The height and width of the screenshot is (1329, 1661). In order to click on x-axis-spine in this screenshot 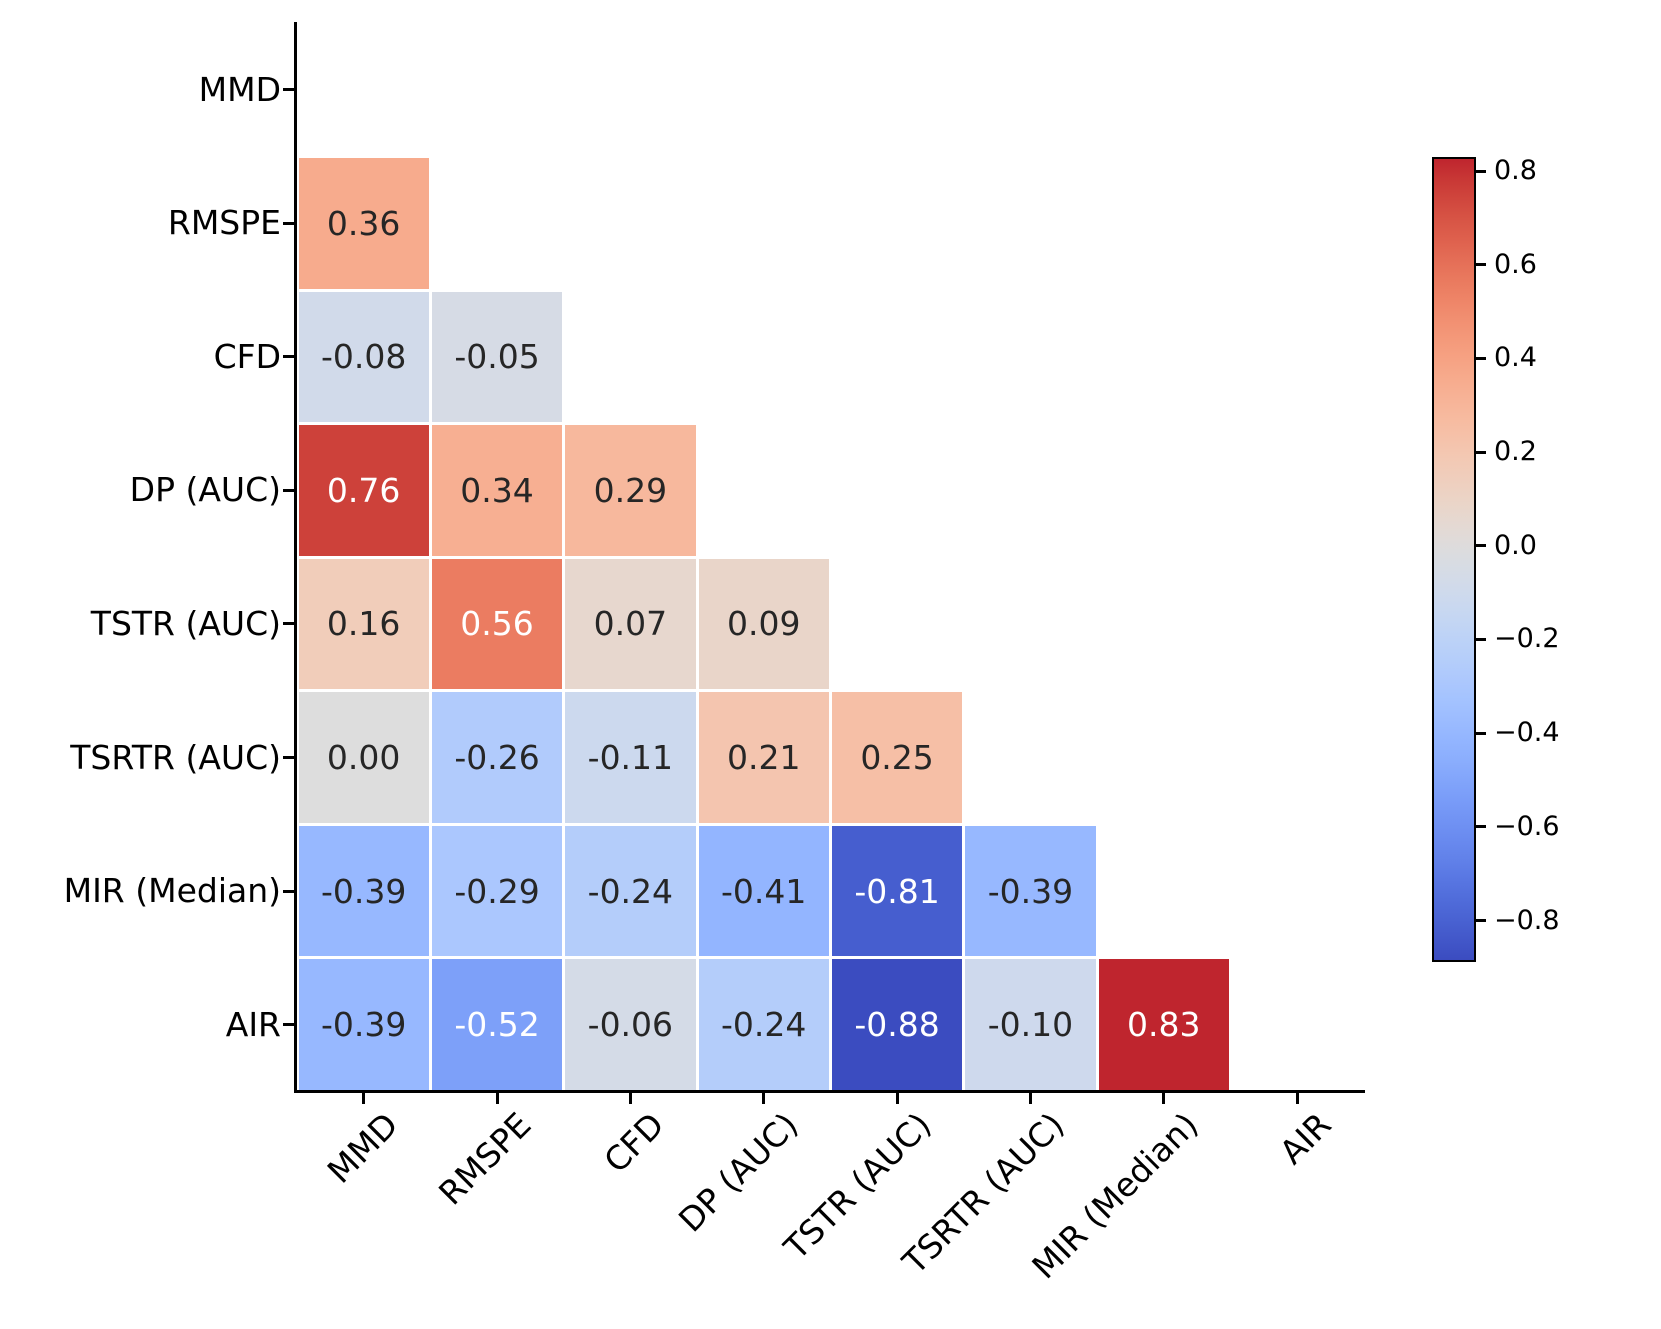, I will do `click(829, 1092)`.